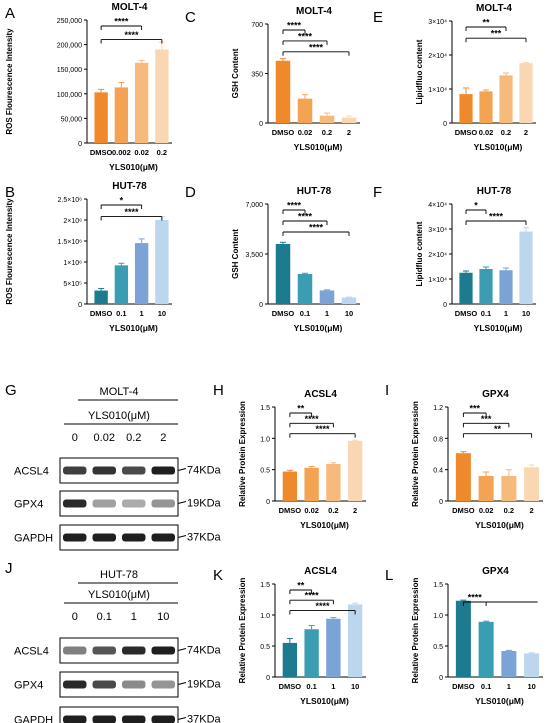  What do you see at coordinates (118, 714) in the screenshot?
I see `blot-row-gapdh: GAPDH 37KDa` at bounding box center [118, 714].